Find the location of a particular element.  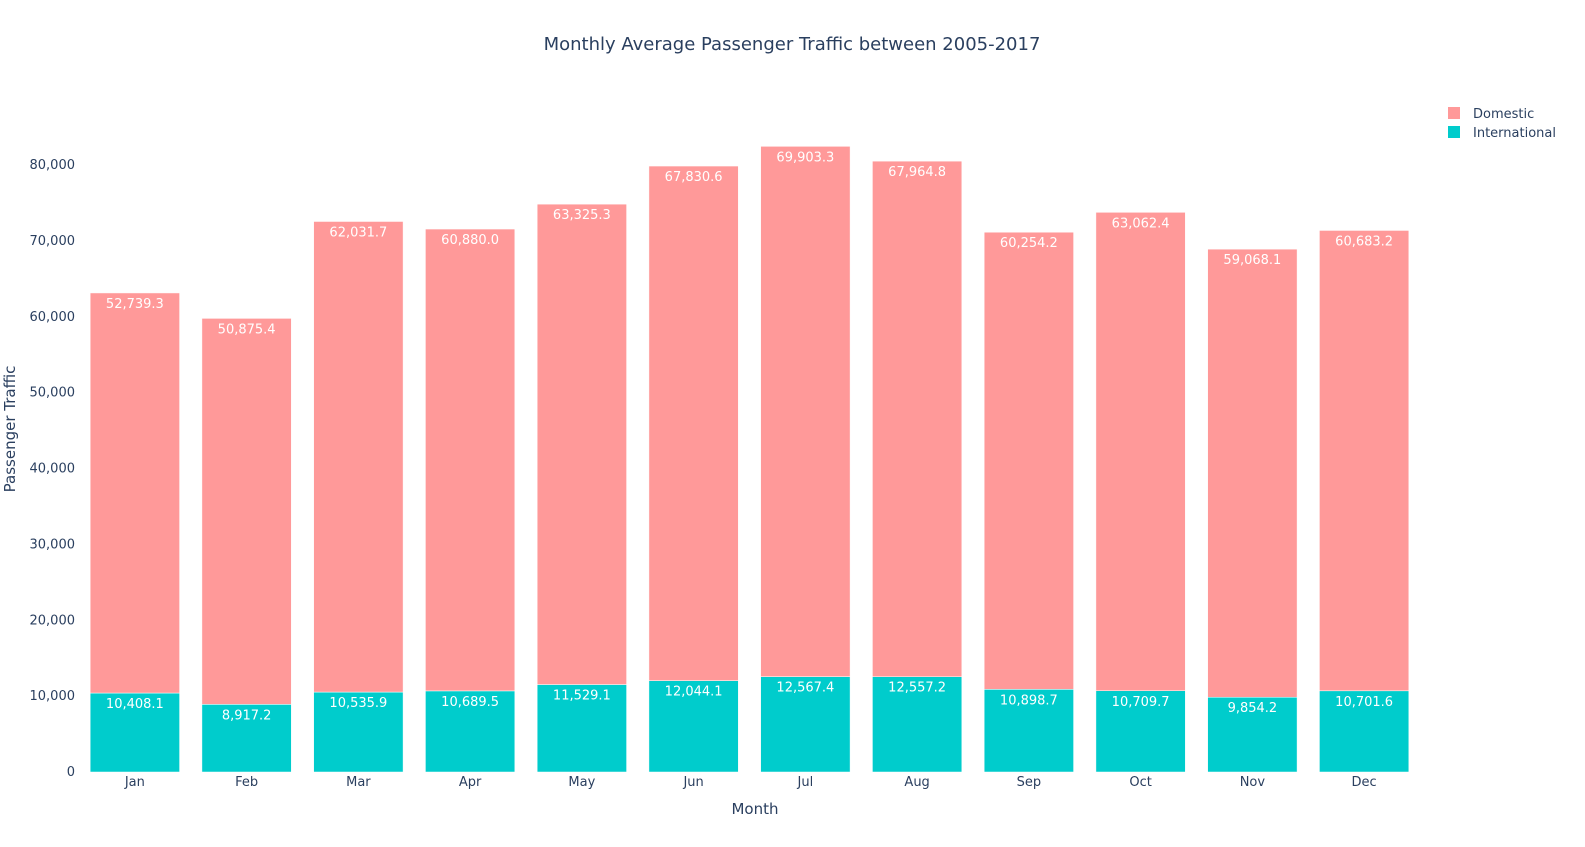

x-axis-ticks: Jan Feb Mar Apr May Jun Jul Aug Sep Oct Nov Dec is located at coordinates (750, 782).